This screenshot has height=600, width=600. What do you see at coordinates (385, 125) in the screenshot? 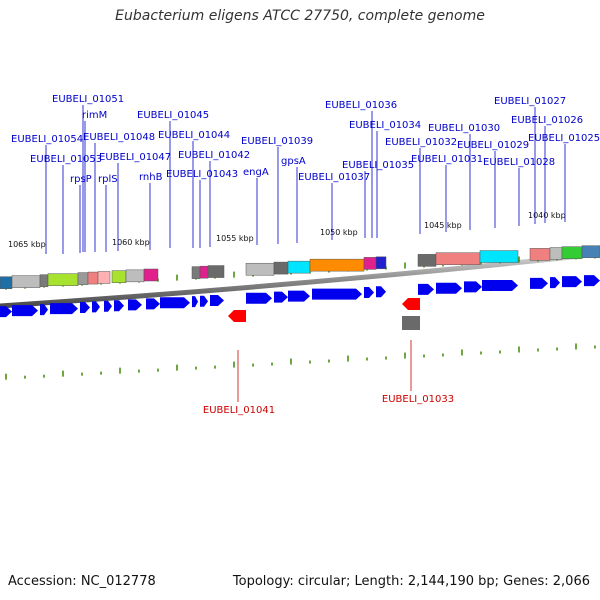
I see `gene-label-forward: EUBELI_01034` at bounding box center [385, 125].